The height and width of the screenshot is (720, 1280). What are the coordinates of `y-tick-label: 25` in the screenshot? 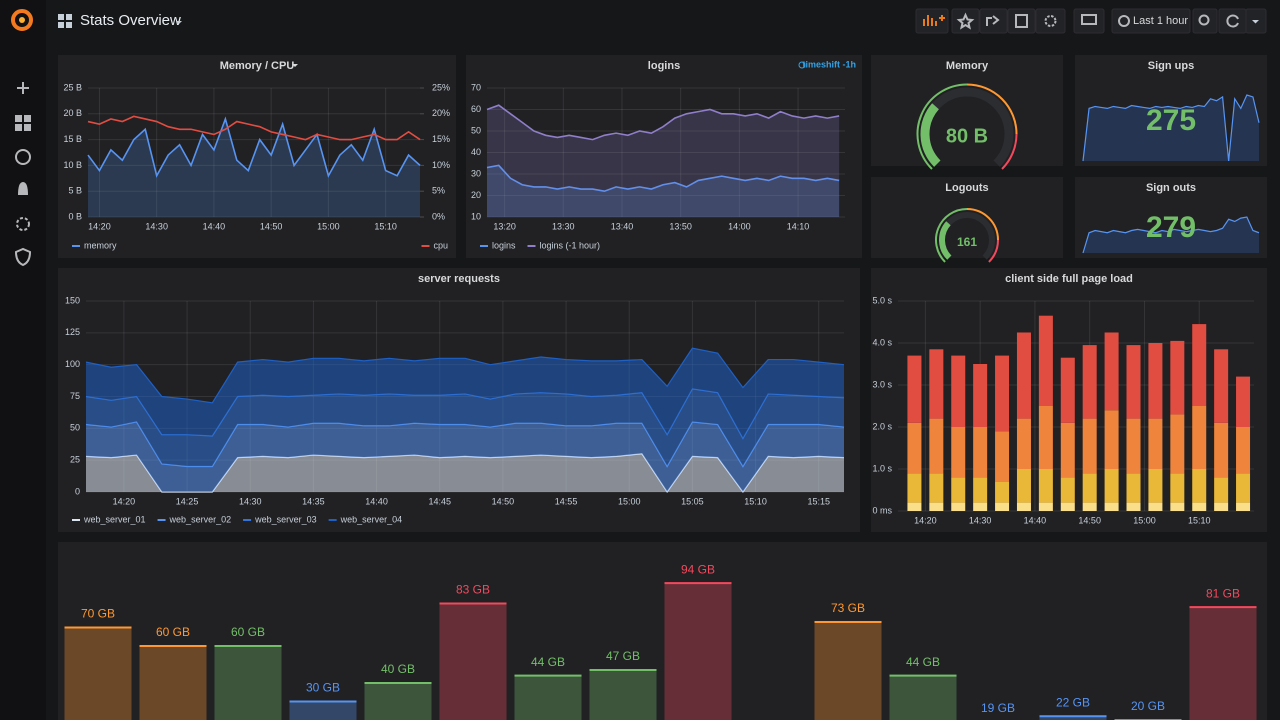 It's located at (75, 460).